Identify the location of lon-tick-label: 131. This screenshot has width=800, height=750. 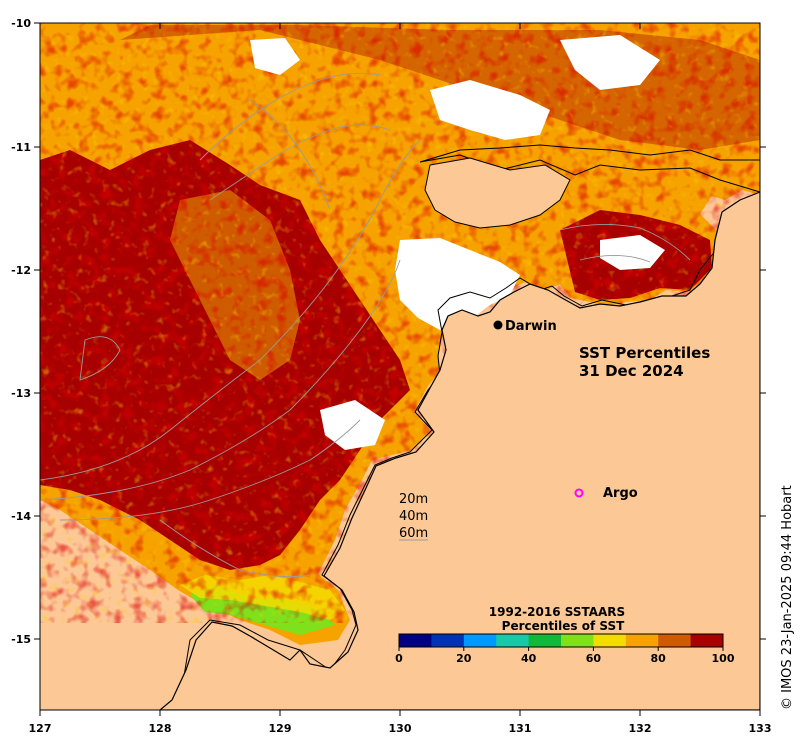
(520, 728).